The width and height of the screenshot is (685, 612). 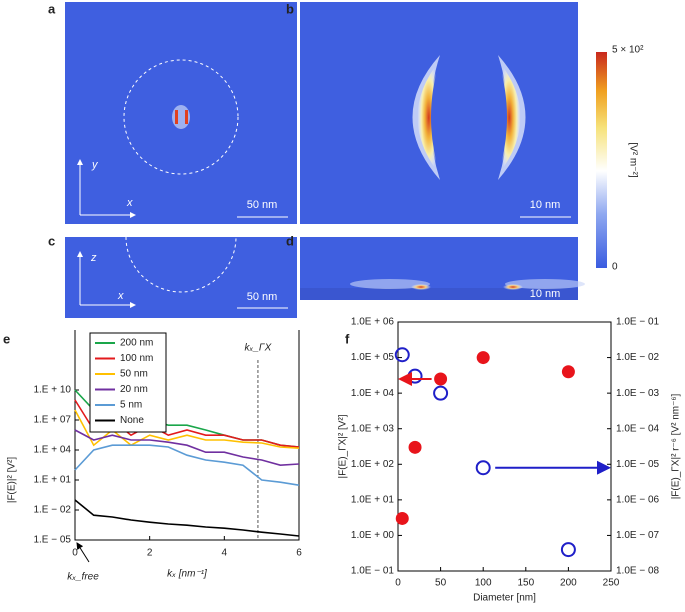 I want to click on y2-tick-label: 1.0E − 06, so click(x=638, y=499).